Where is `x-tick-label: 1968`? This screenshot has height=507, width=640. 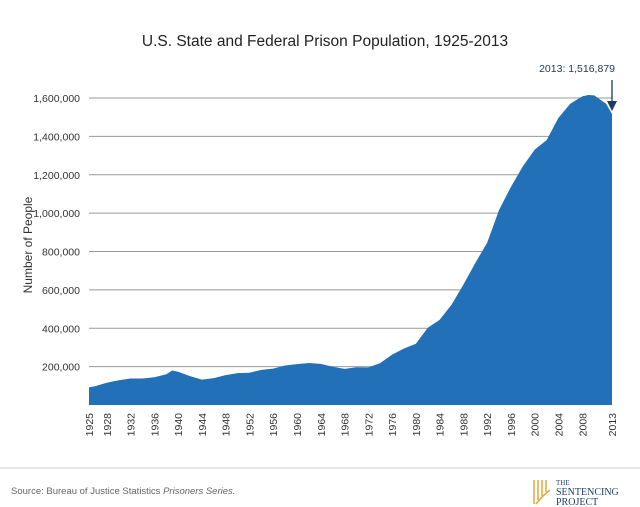
x-tick-label: 1968 is located at coordinates (346, 425).